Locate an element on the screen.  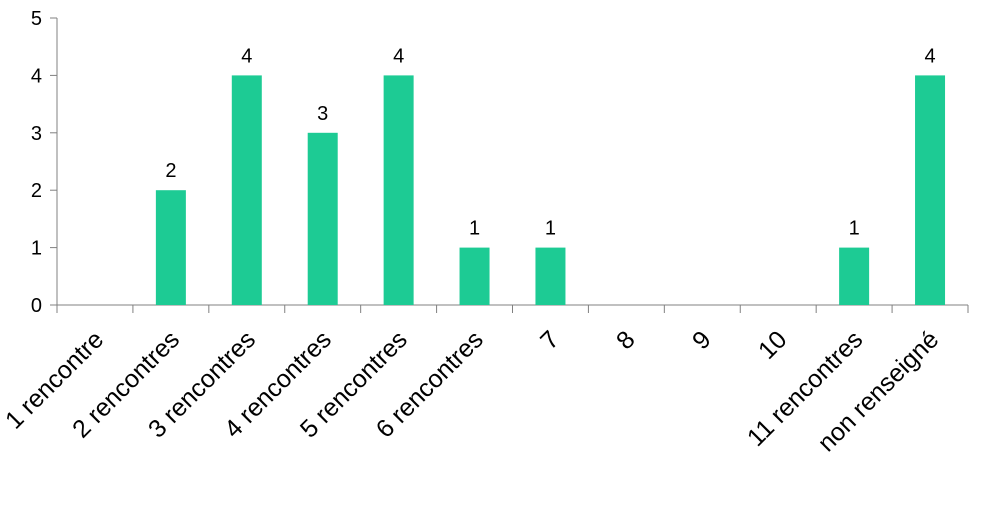
y-axis: 0 1 2 3 4 5 is located at coordinates (44, 162).